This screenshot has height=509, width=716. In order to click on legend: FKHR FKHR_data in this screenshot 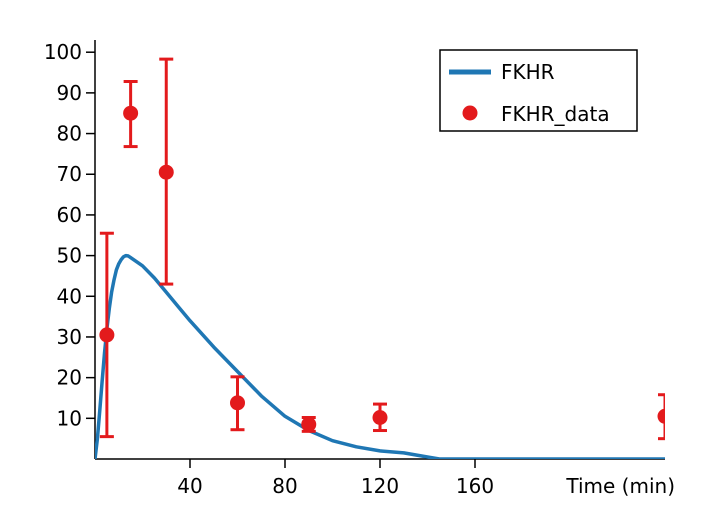, I will do `click(538, 90)`.